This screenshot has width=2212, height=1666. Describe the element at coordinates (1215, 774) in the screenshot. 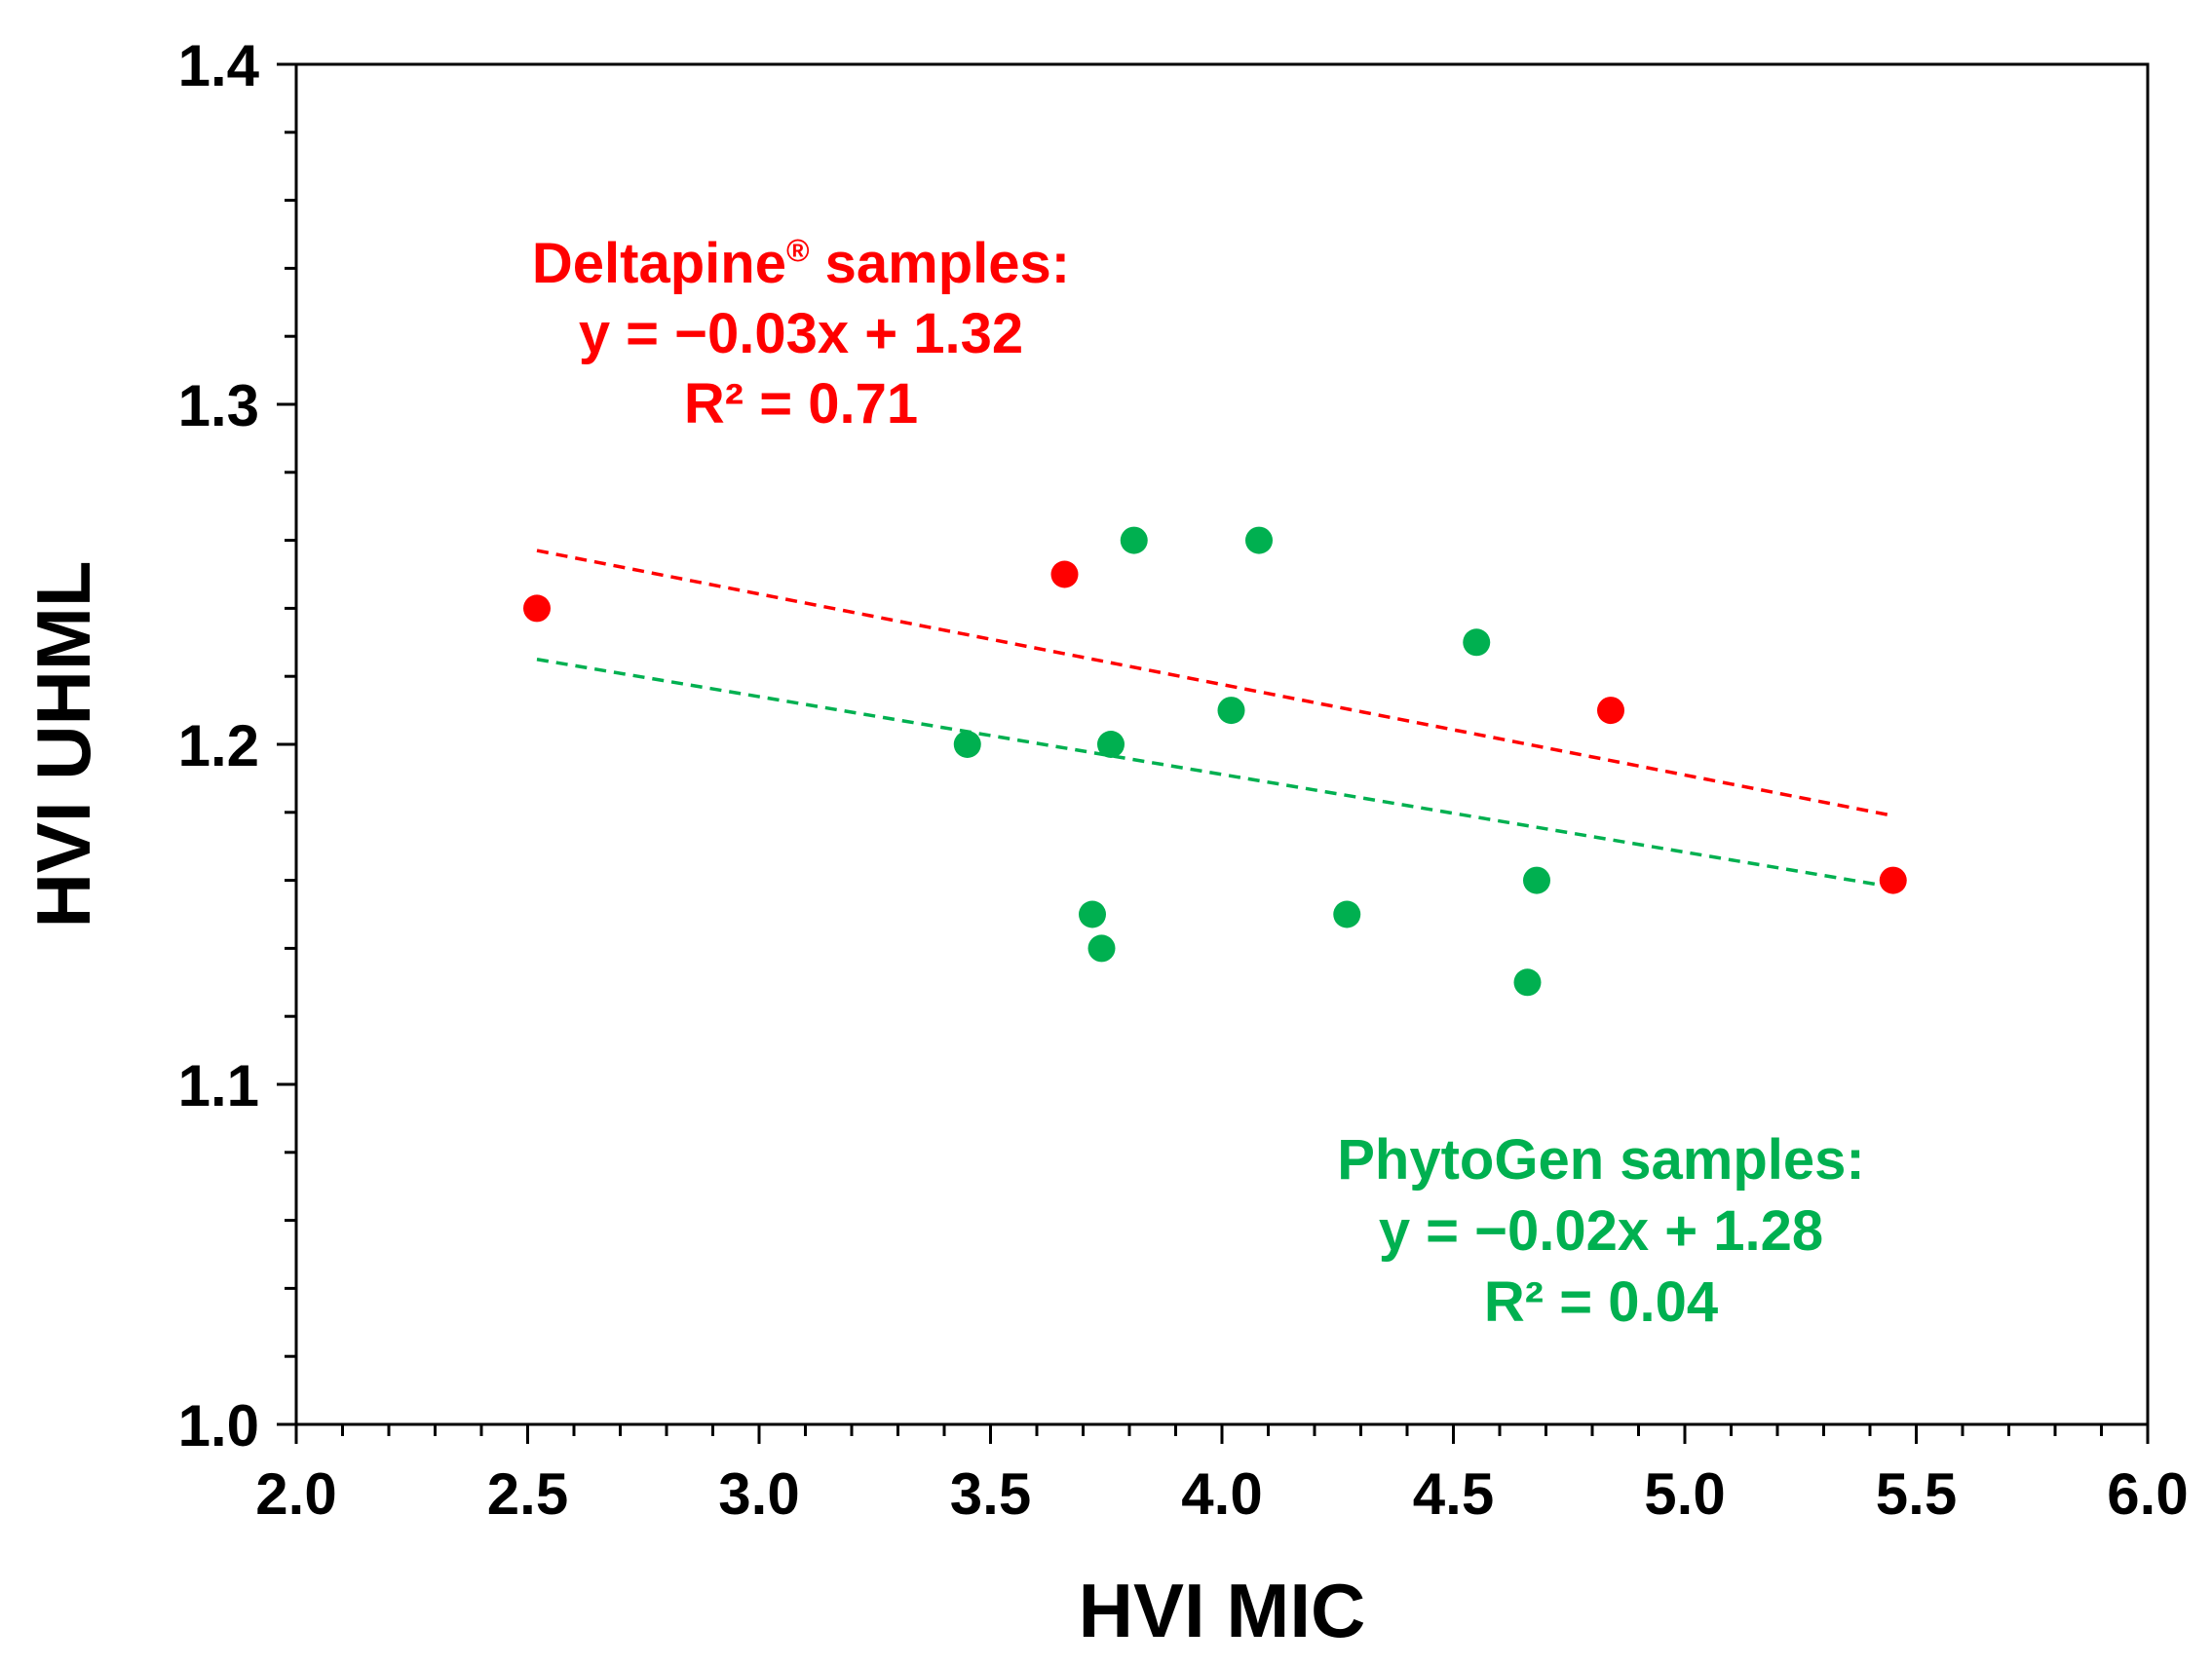

I see `phytogen-trendline` at that location.